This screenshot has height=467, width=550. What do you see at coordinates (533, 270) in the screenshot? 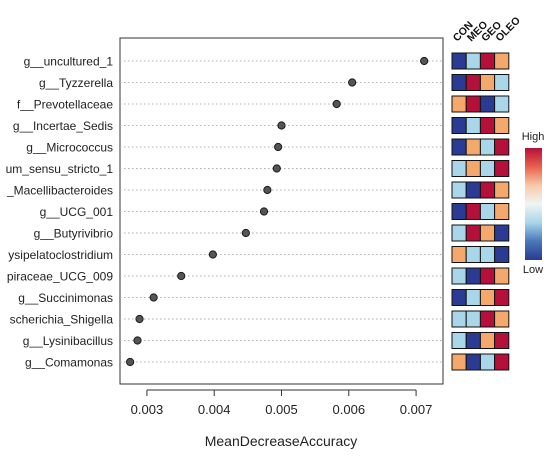
I see `colorbar-low-label: Low` at bounding box center [533, 270].